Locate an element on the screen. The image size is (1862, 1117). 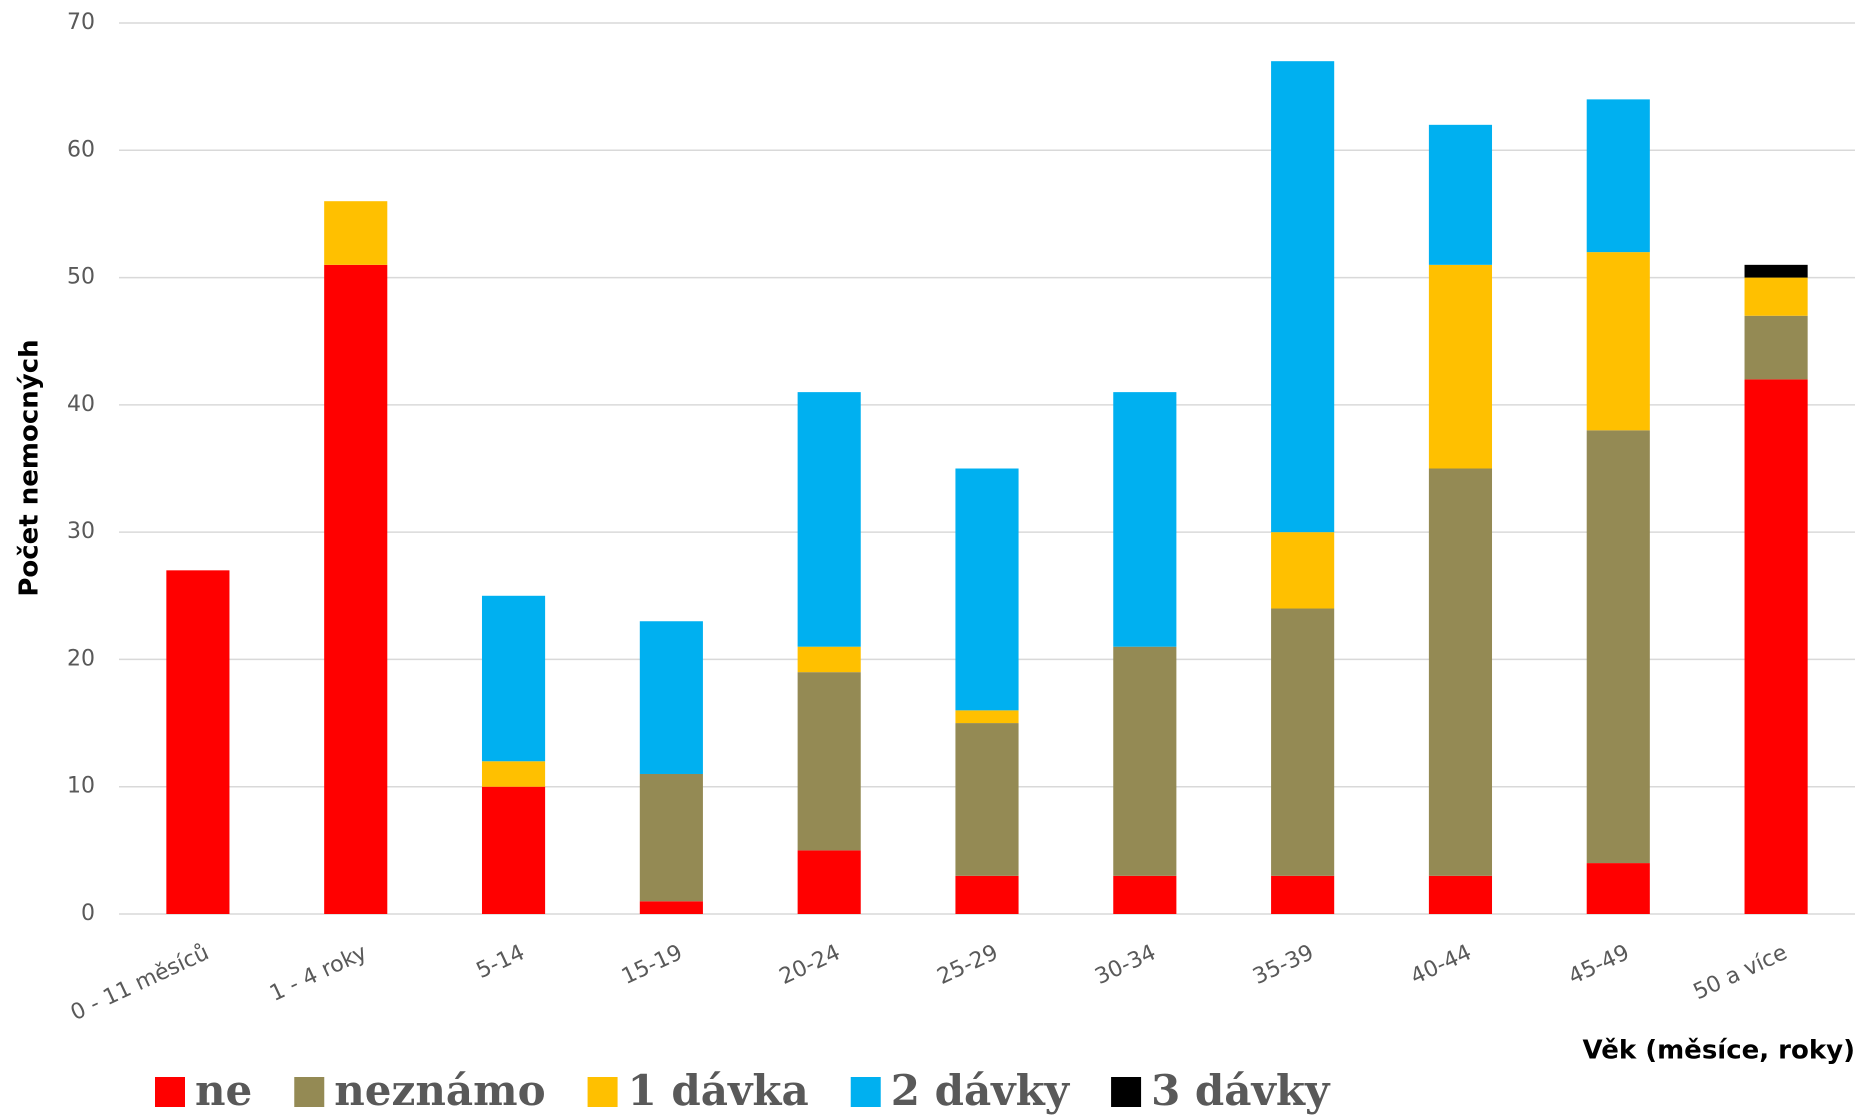
legend-label: 1 dávka is located at coordinates (718, 1090).